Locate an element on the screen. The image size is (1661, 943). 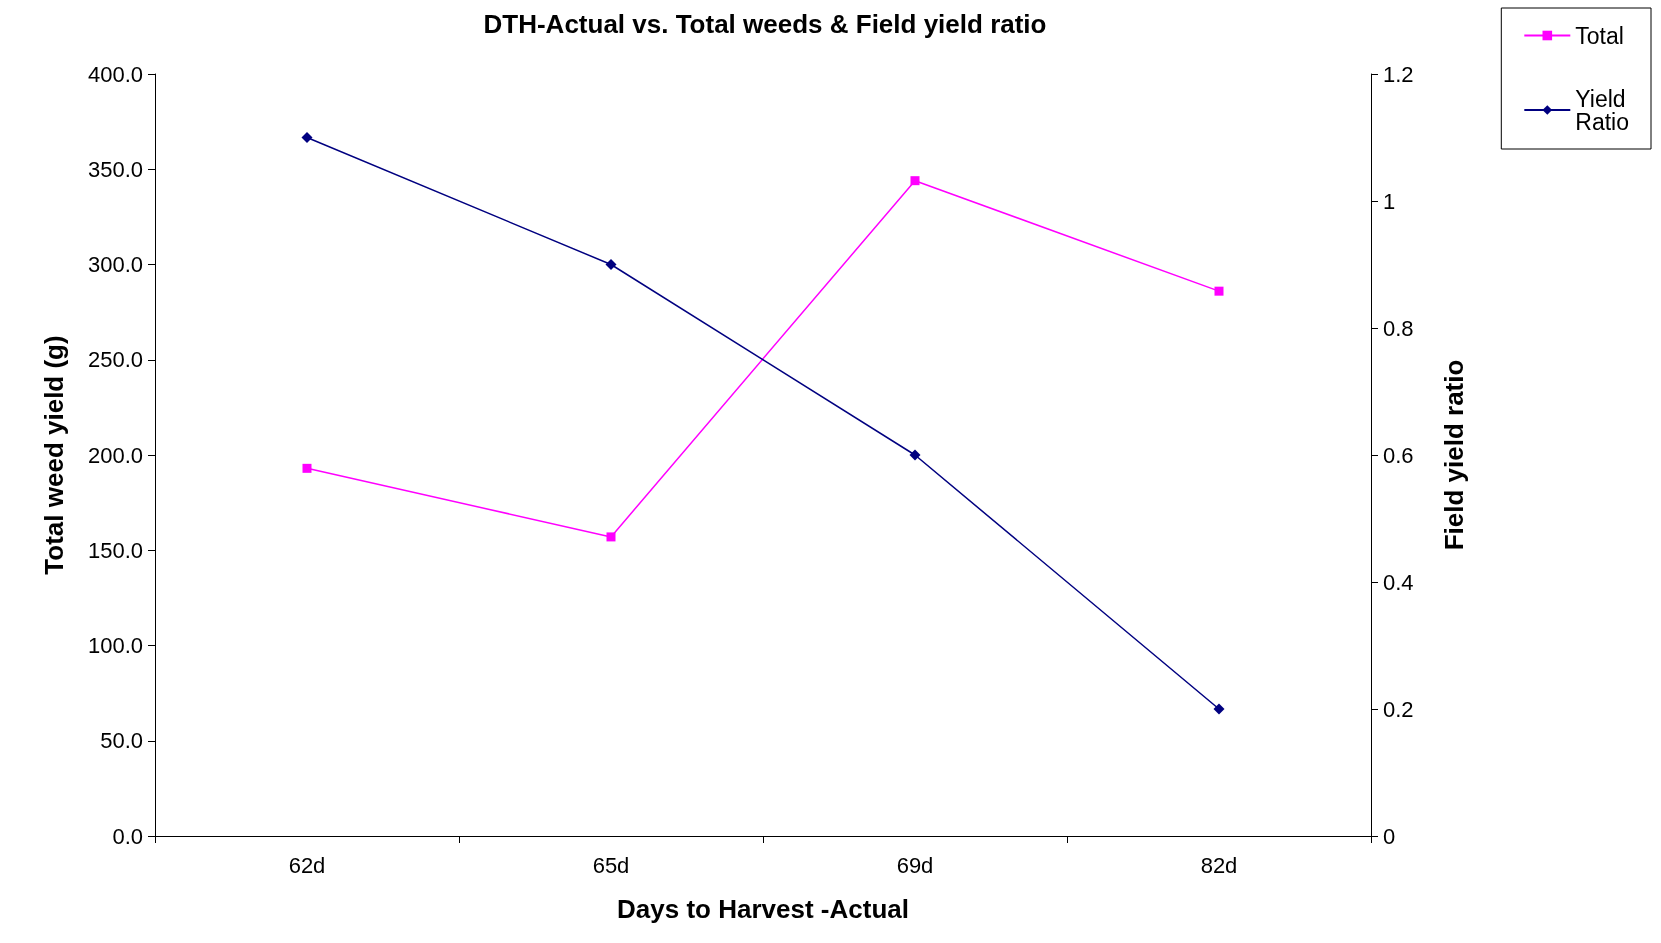
x-tick-label: 82d is located at coordinates (1219, 865).